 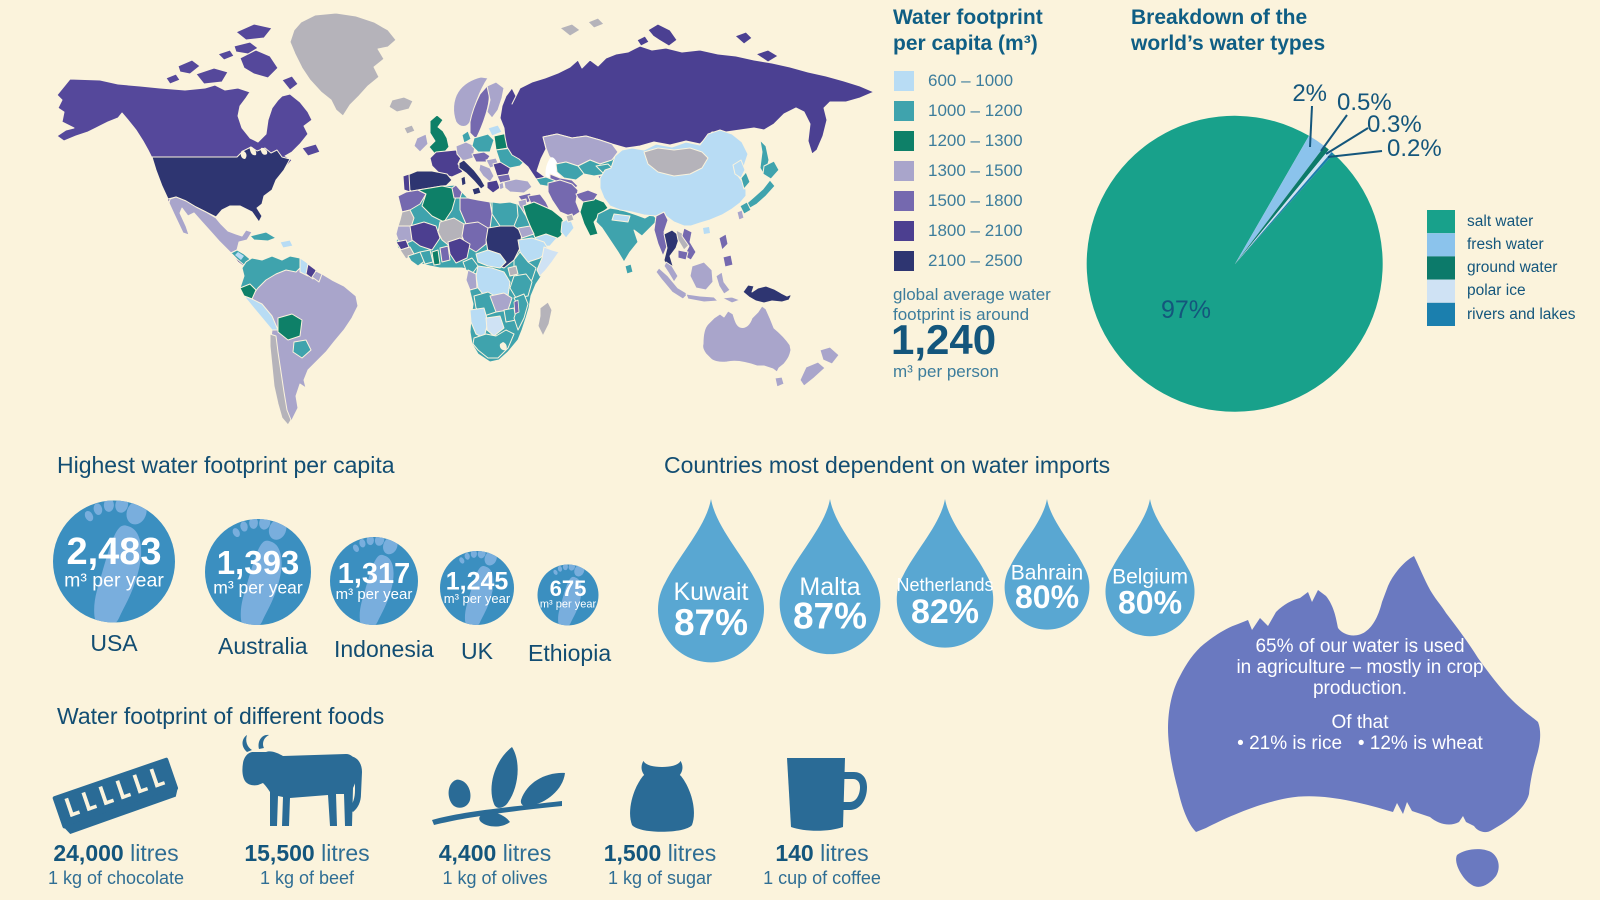 I want to click on svg-text: Belgium, so click(x=1150, y=577).